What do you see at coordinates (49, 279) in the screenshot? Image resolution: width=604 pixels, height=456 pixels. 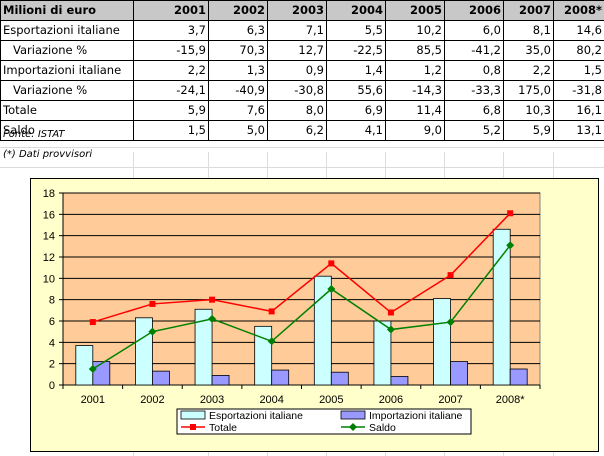 I see `y-tick-label: 10` at bounding box center [49, 279].